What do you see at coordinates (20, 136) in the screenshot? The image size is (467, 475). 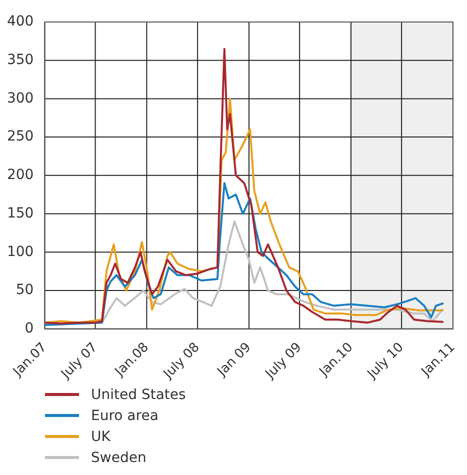 I see `y-tick-label: 250` at bounding box center [20, 136].